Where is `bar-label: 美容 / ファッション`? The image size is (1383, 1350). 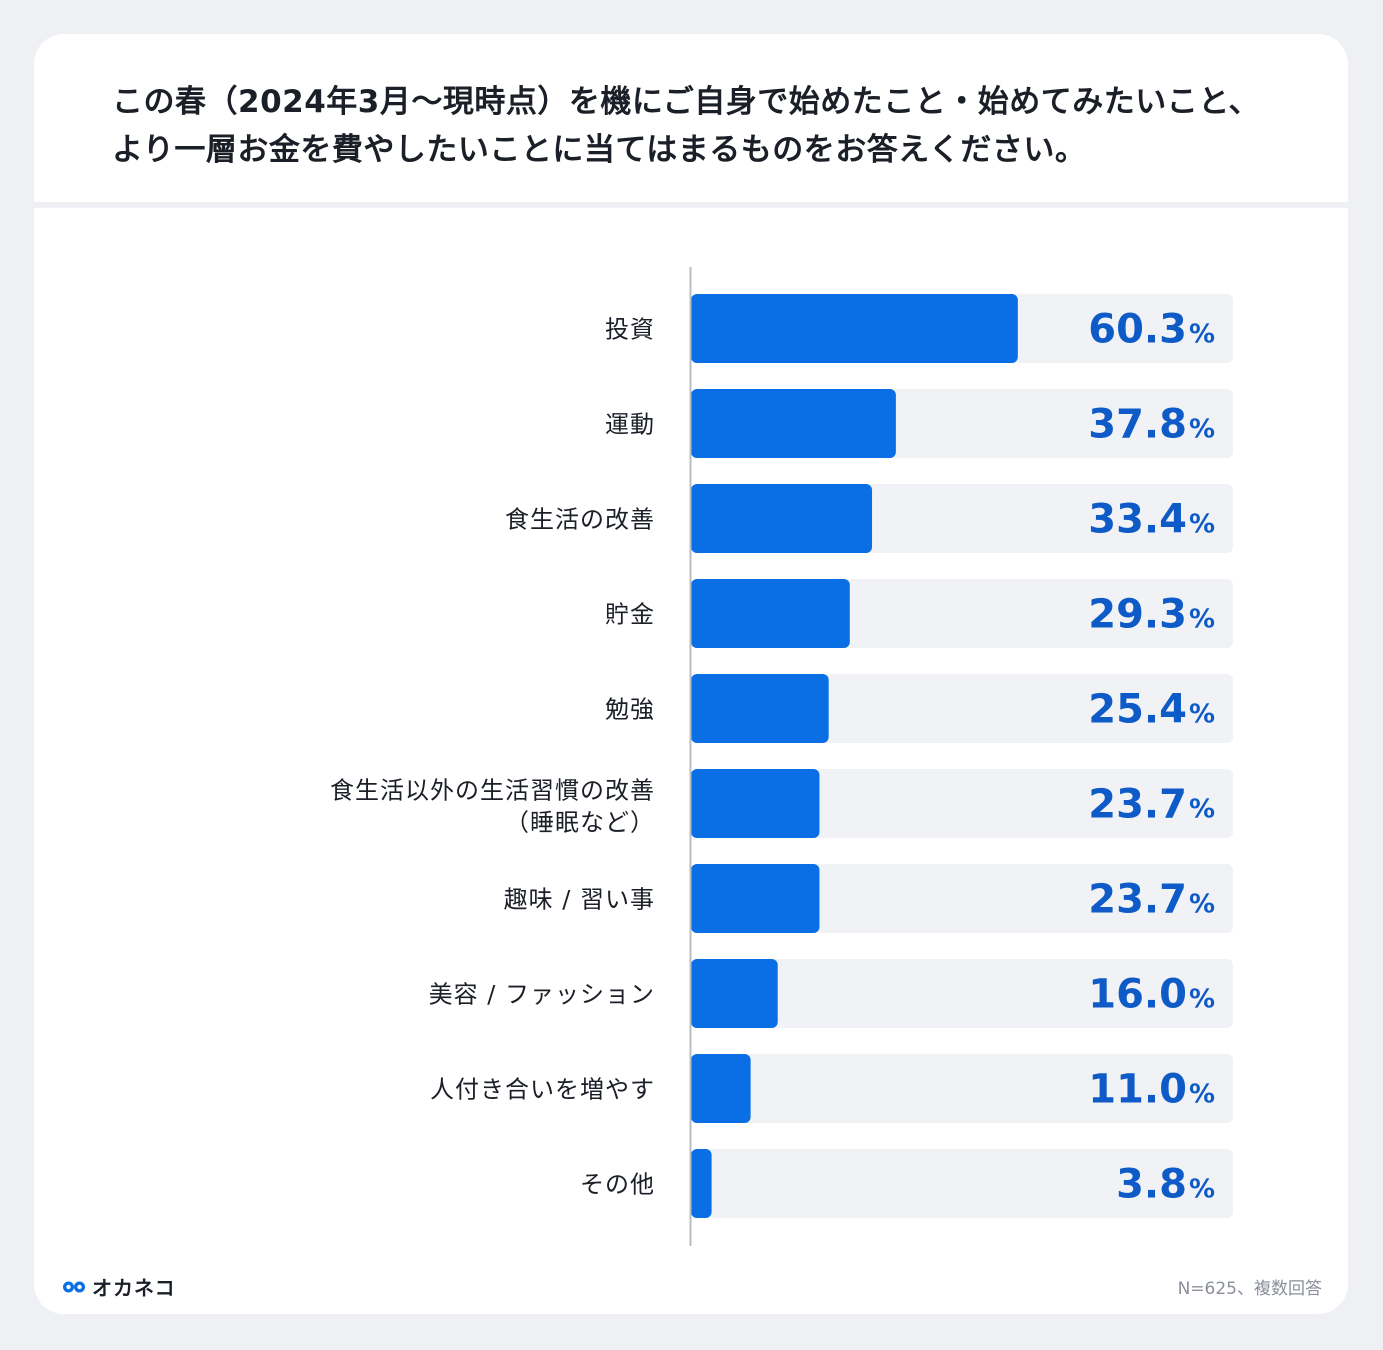 bar-label: 美容 / ファッション is located at coordinates (542, 995).